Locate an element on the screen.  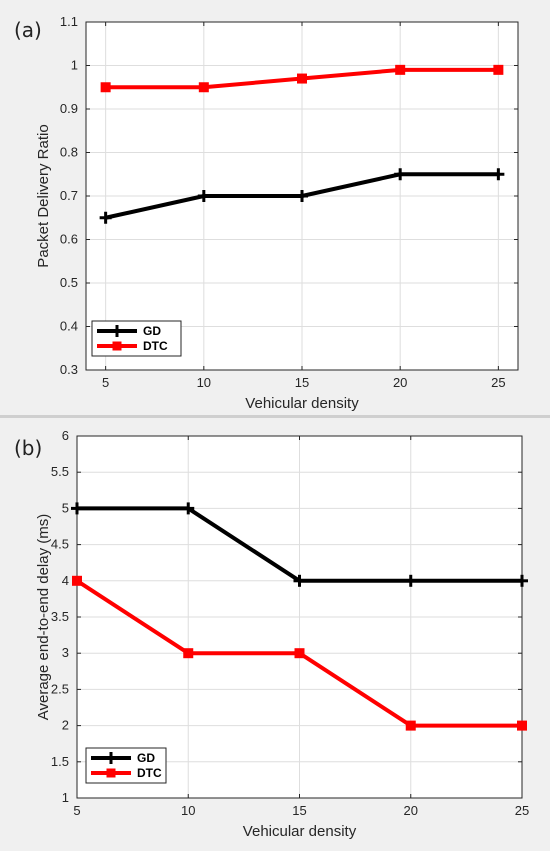
y-tick-label: 0.3 is located at coordinates (69, 369).